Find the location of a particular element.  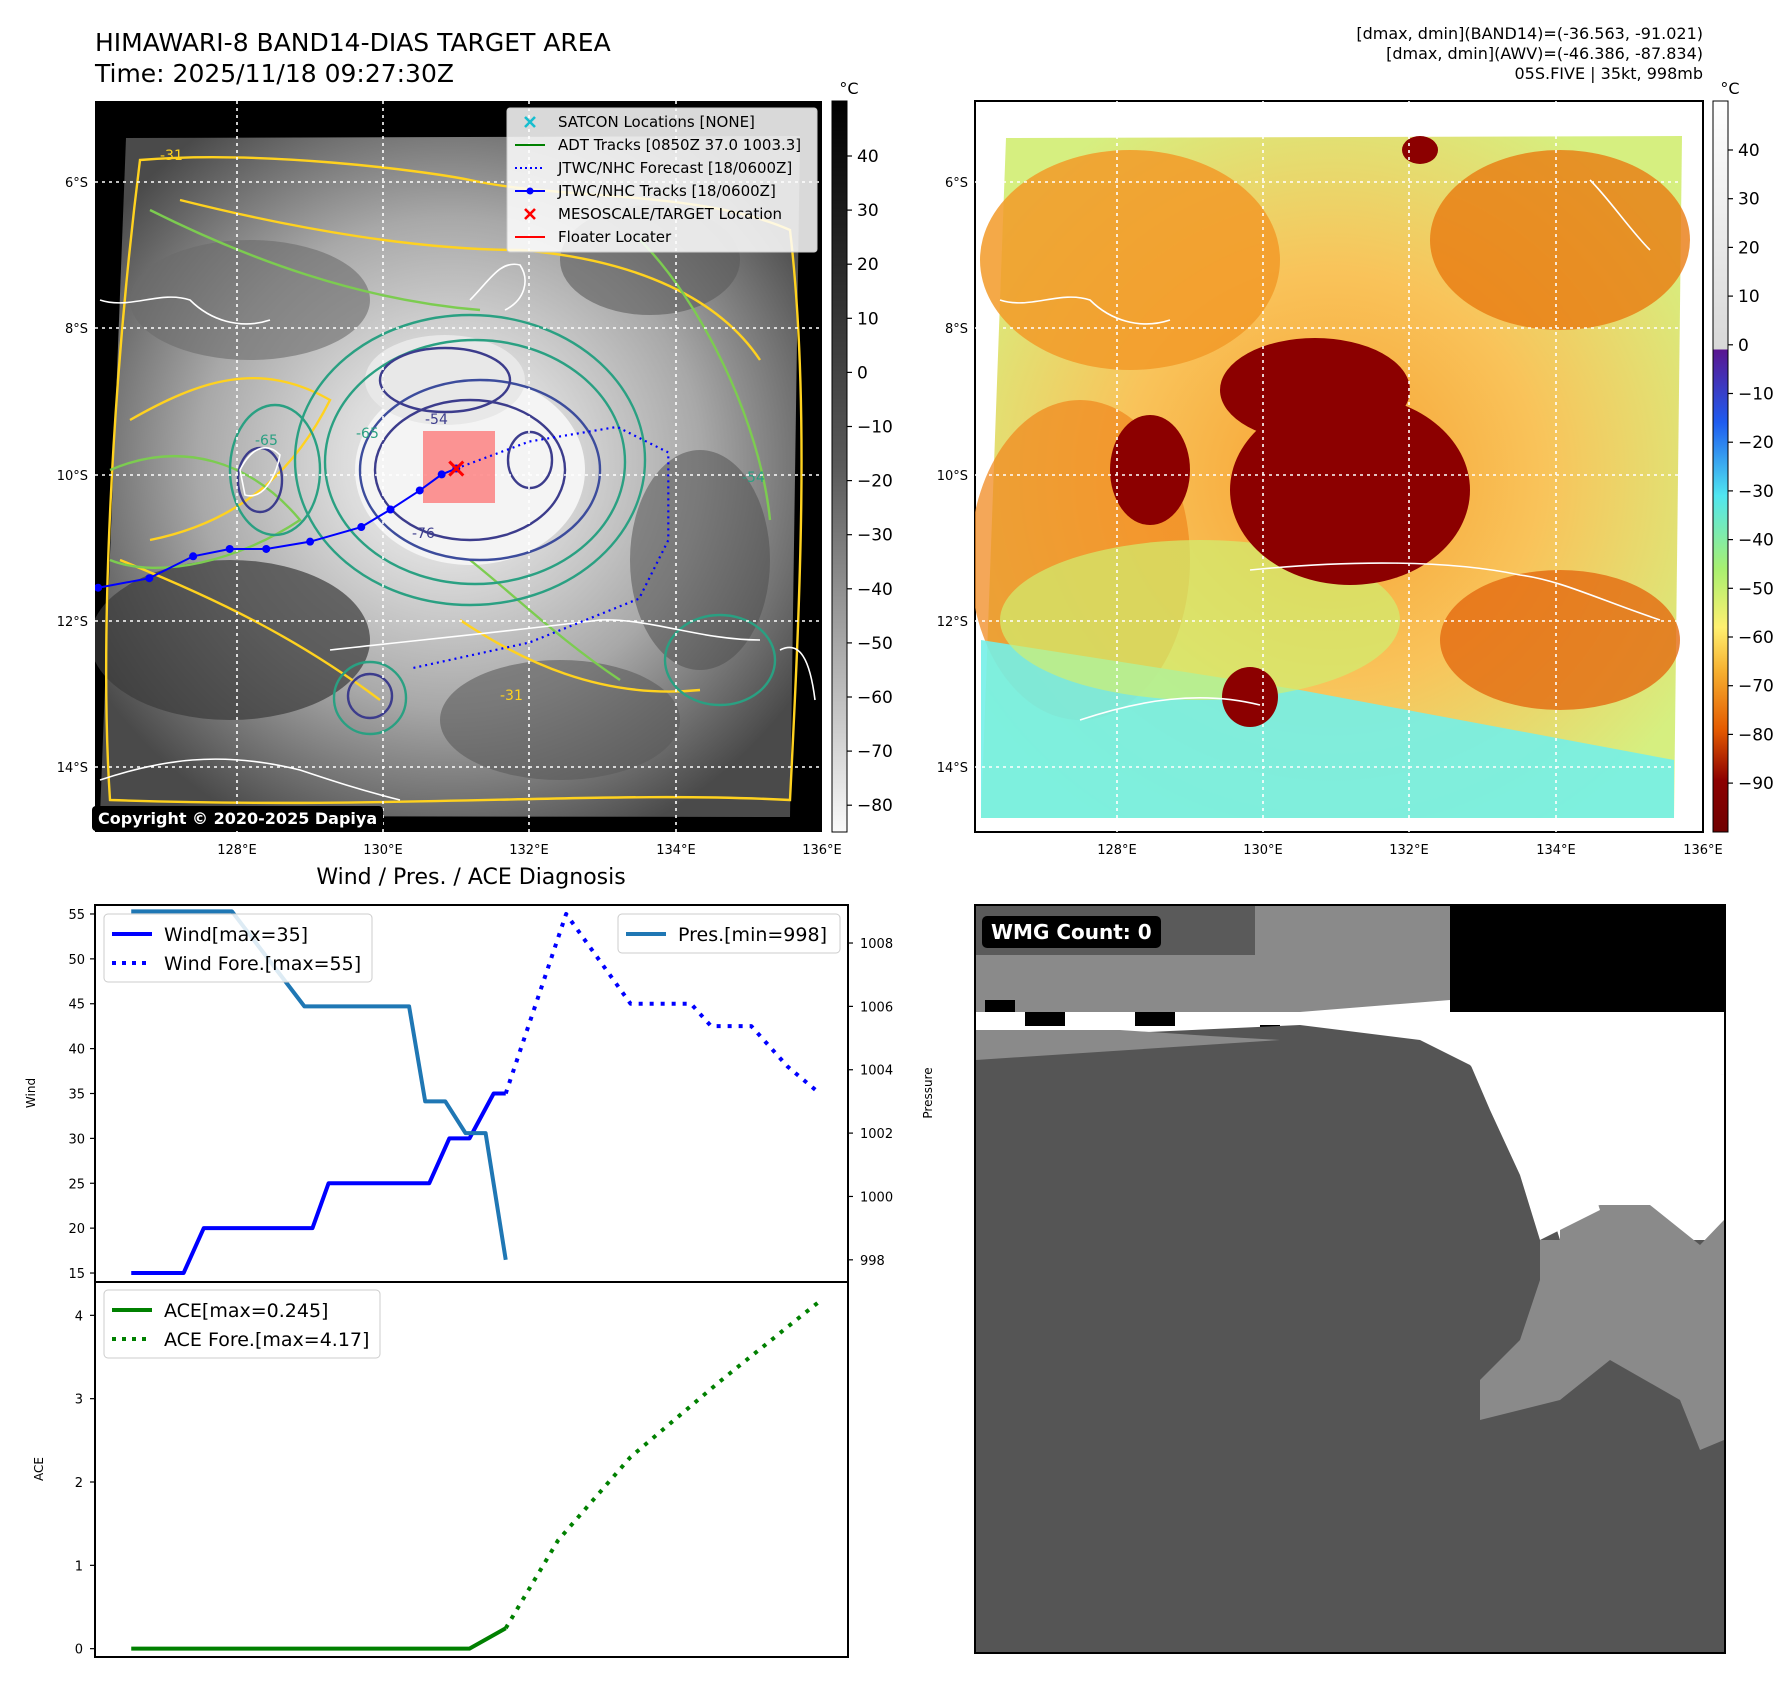

colorbar-tick-label: −30 is located at coordinates (875, 536).